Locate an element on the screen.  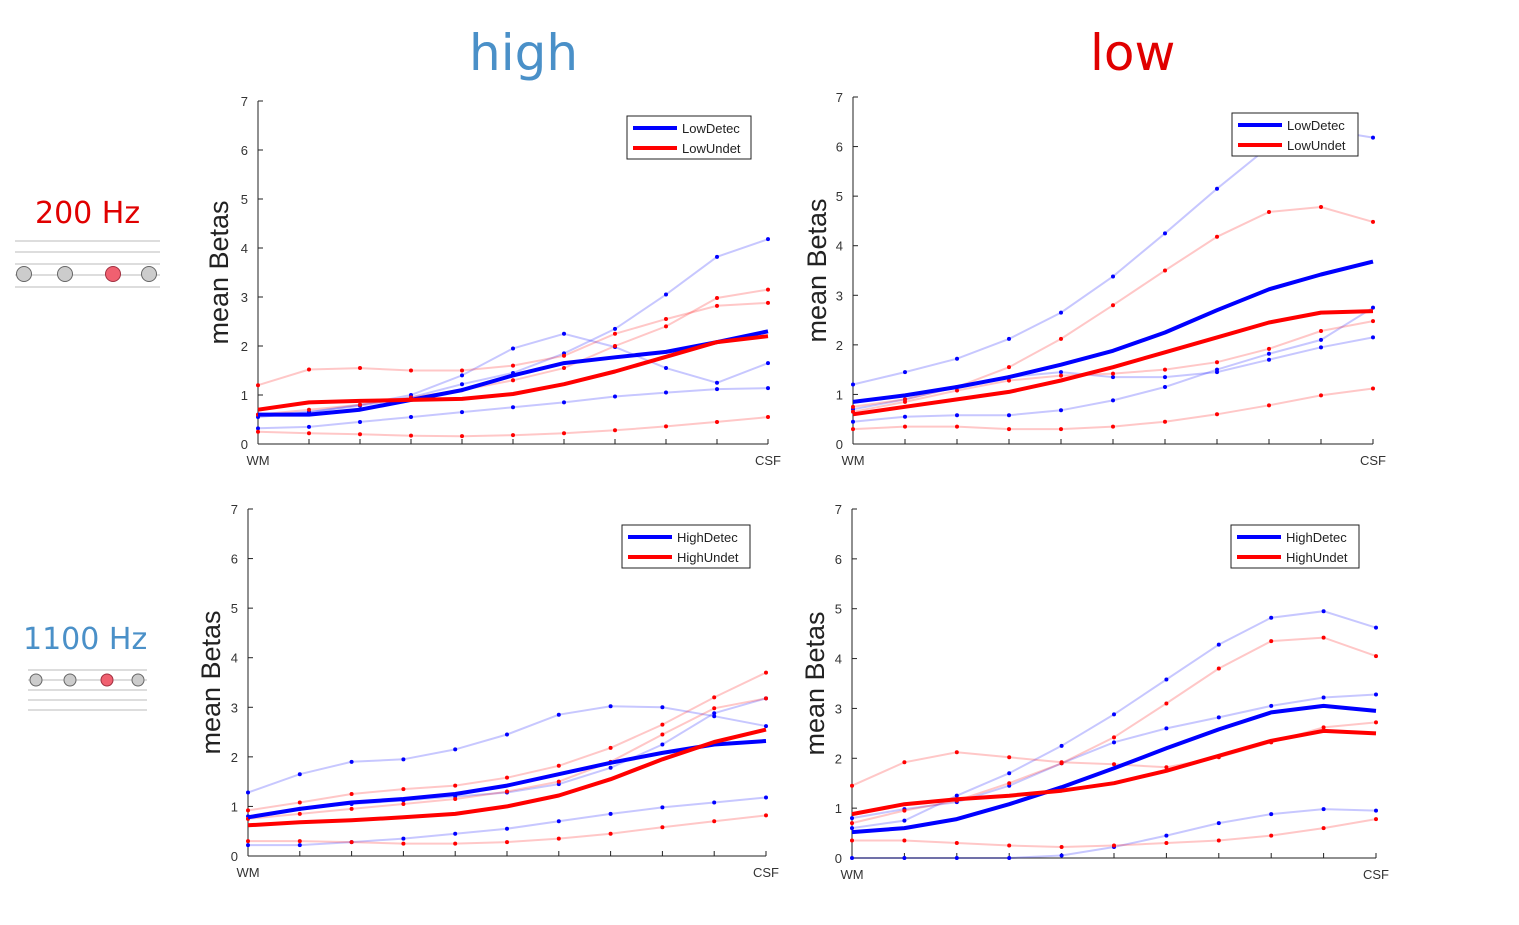
series-line-HighDetec is located at coordinates (507, 779).